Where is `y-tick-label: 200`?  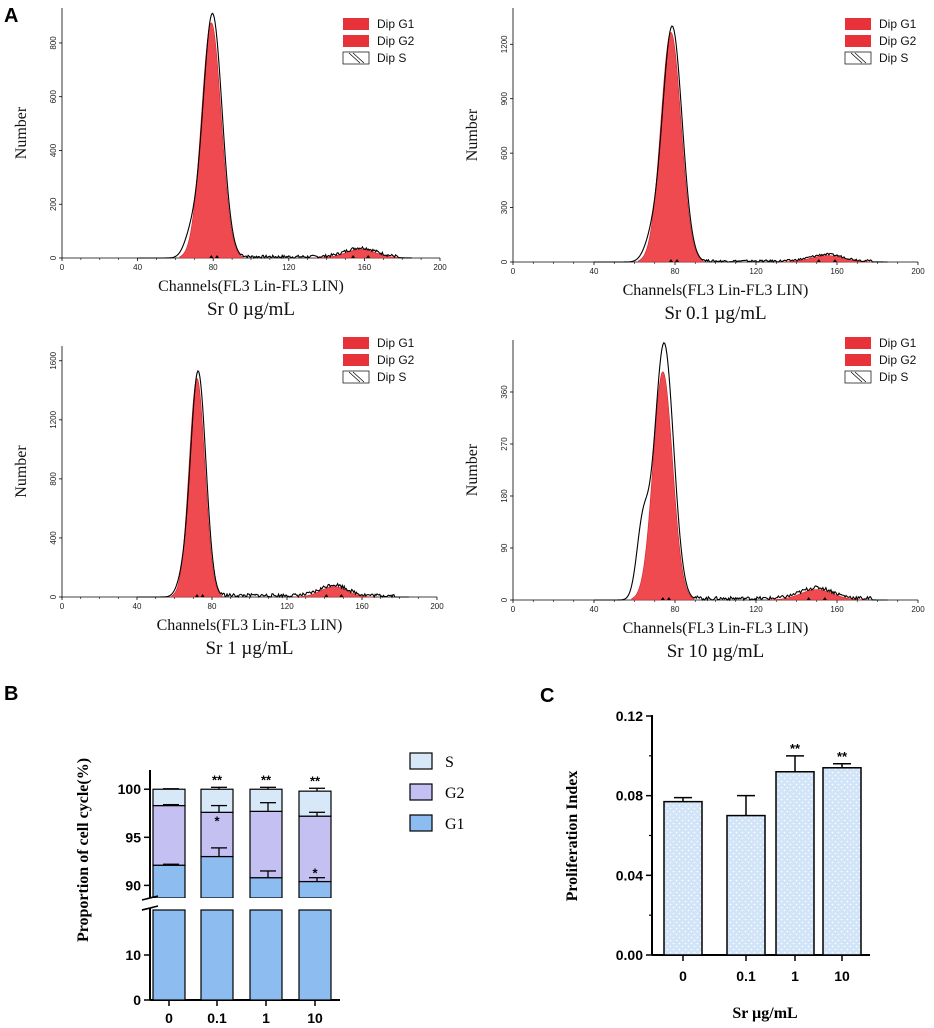
y-tick-label: 200 is located at coordinates (53, 204).